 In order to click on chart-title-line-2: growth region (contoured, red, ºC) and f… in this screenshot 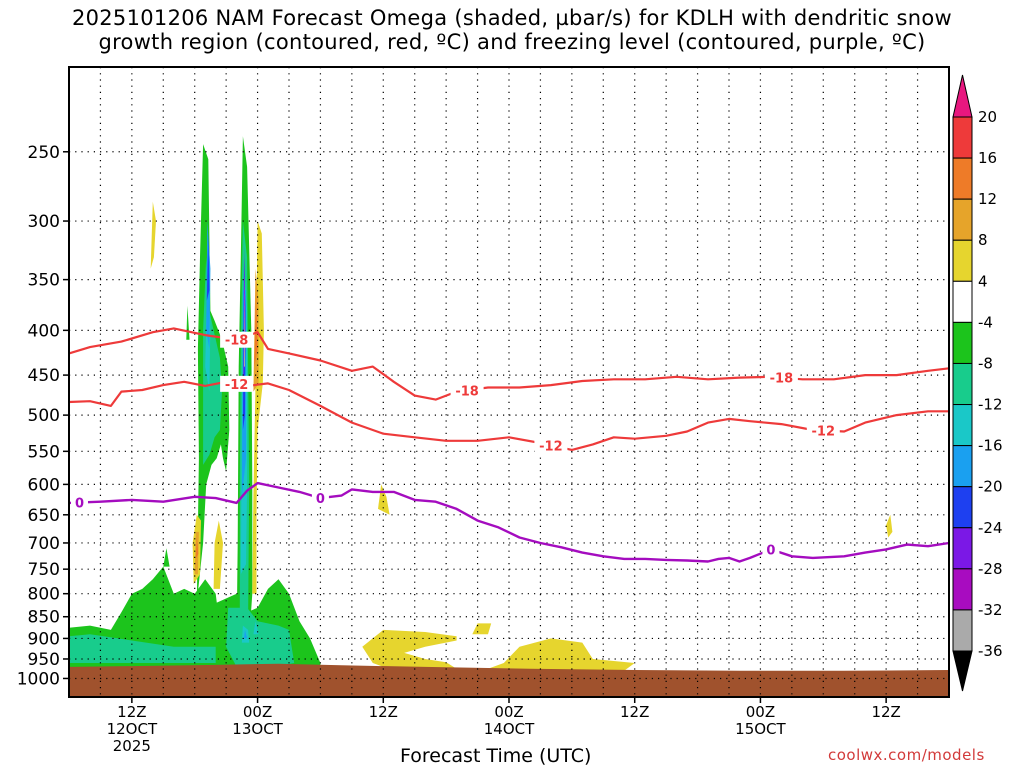, I will do `click(512, 42)`.